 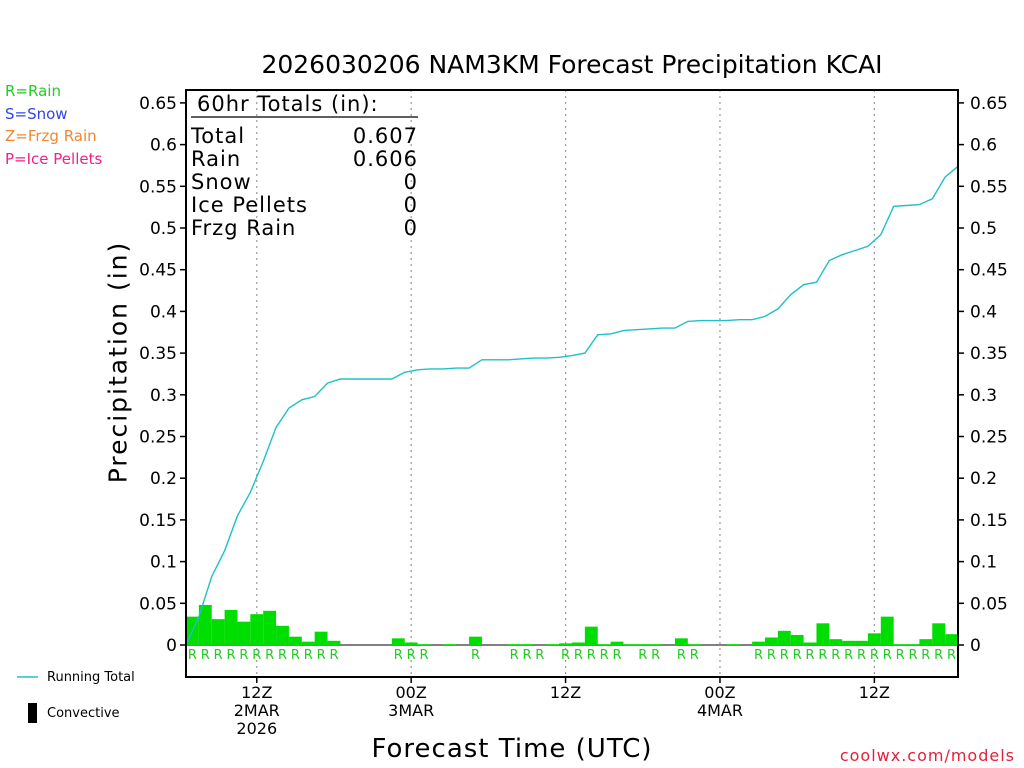 What do you see at coordinates (216, 159) in the screenshot?
I see `totals-label: Rain` at bounding box center [216, 159].